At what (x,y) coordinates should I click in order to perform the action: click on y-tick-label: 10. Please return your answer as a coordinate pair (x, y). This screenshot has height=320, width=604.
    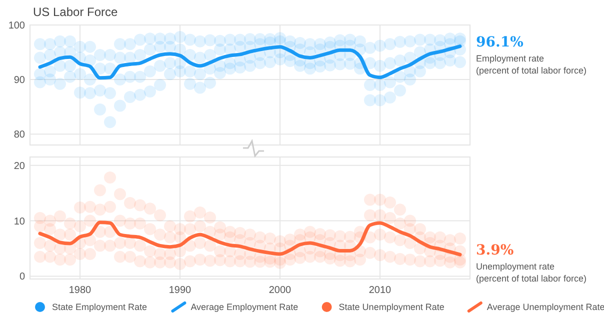
    Looking at the image, I should click on (20, 222).